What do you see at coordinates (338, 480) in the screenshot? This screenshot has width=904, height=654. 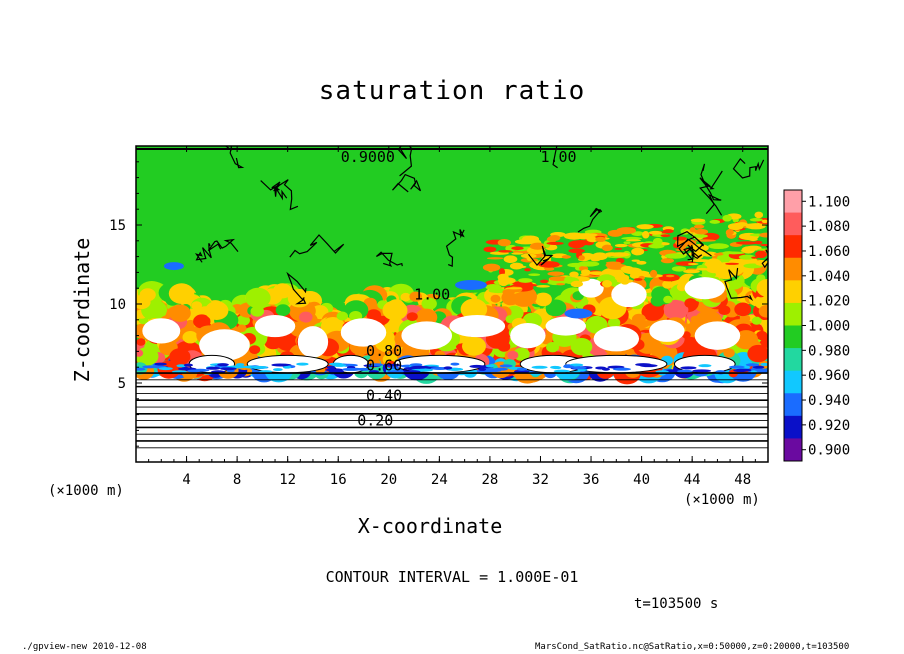 I see `x-tick-label: 16` at bounding box center [338, 480].